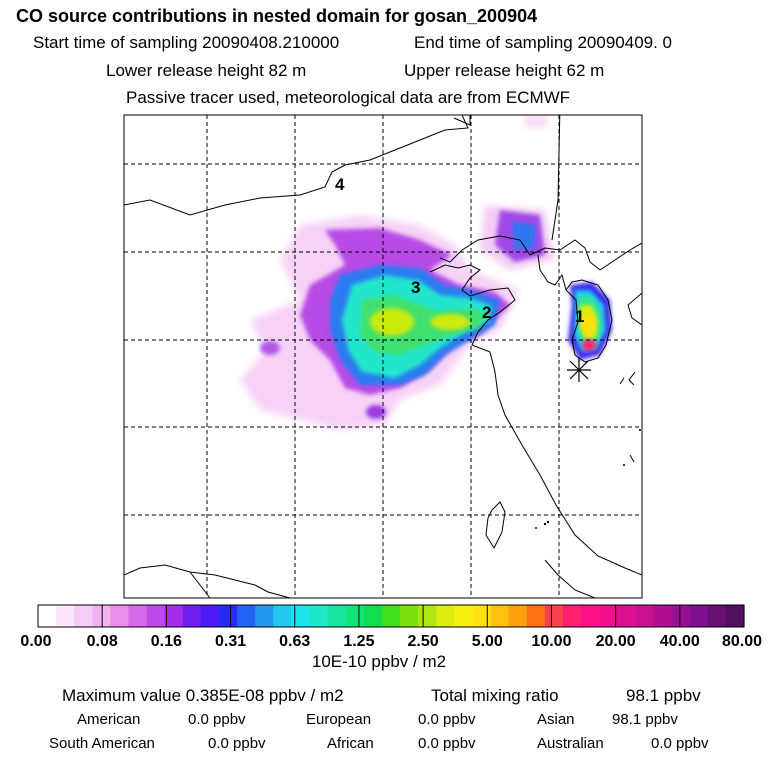 Image resolution: width=768 pixels, height=768 pixels. Describe the element at coordinates (206, 70) in the screenshot. I see `lower-release-height: Lower release height 82 m` at that location.